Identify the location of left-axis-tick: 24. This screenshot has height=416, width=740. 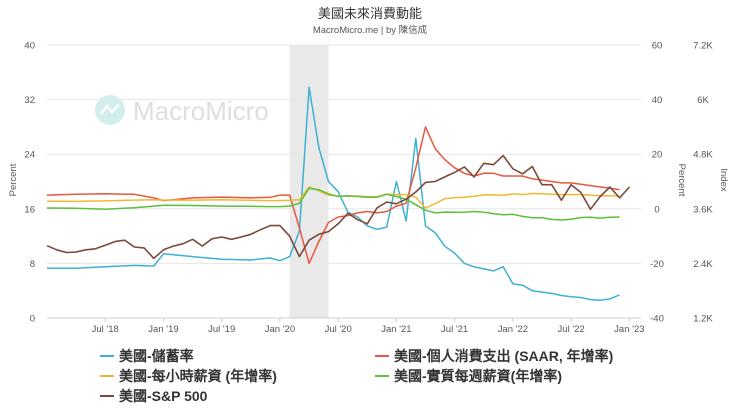
(29, 155).